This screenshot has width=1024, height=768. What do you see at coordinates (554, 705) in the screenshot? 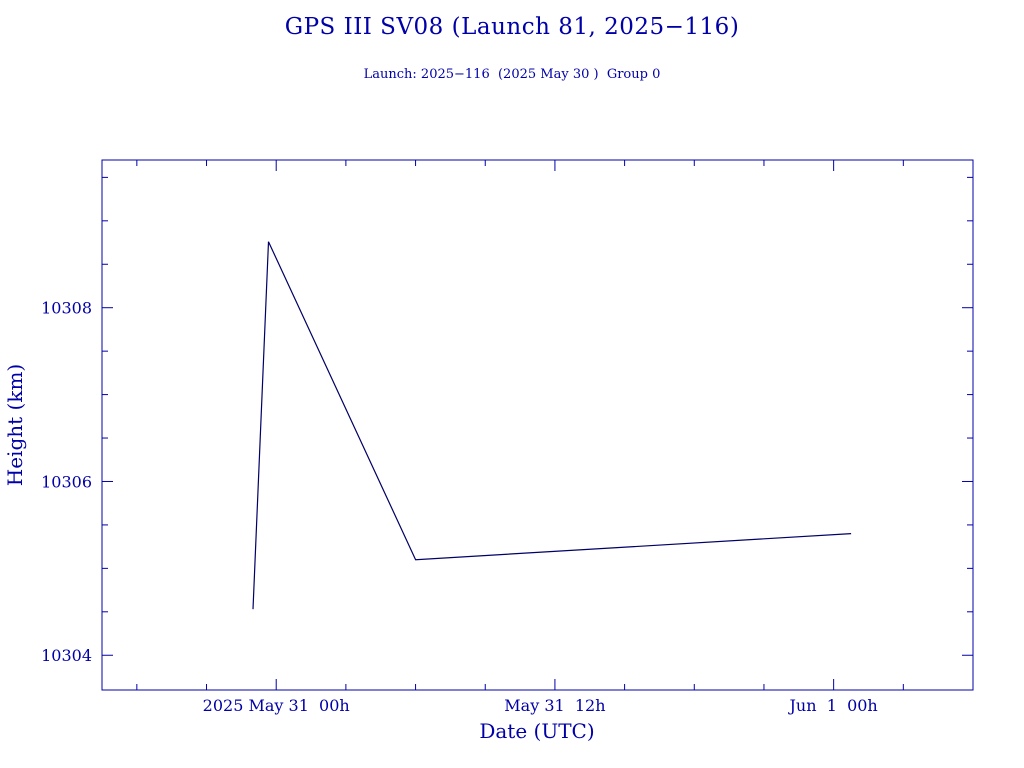
I see `x-tick-label: May 31 12h` at bounding box center [554, 705].